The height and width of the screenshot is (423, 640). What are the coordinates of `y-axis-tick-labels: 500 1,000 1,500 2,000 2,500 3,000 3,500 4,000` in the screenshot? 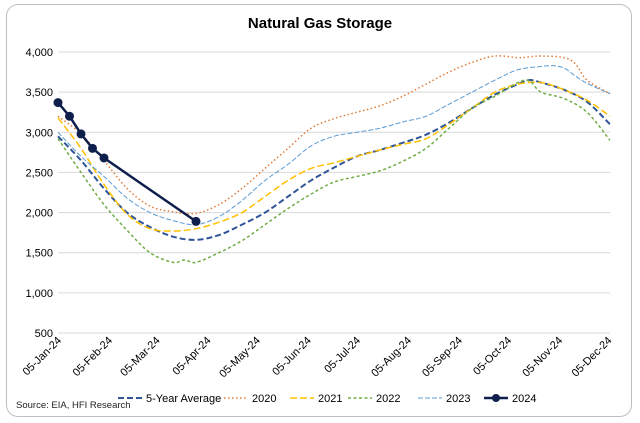 It's located at (39, 193).